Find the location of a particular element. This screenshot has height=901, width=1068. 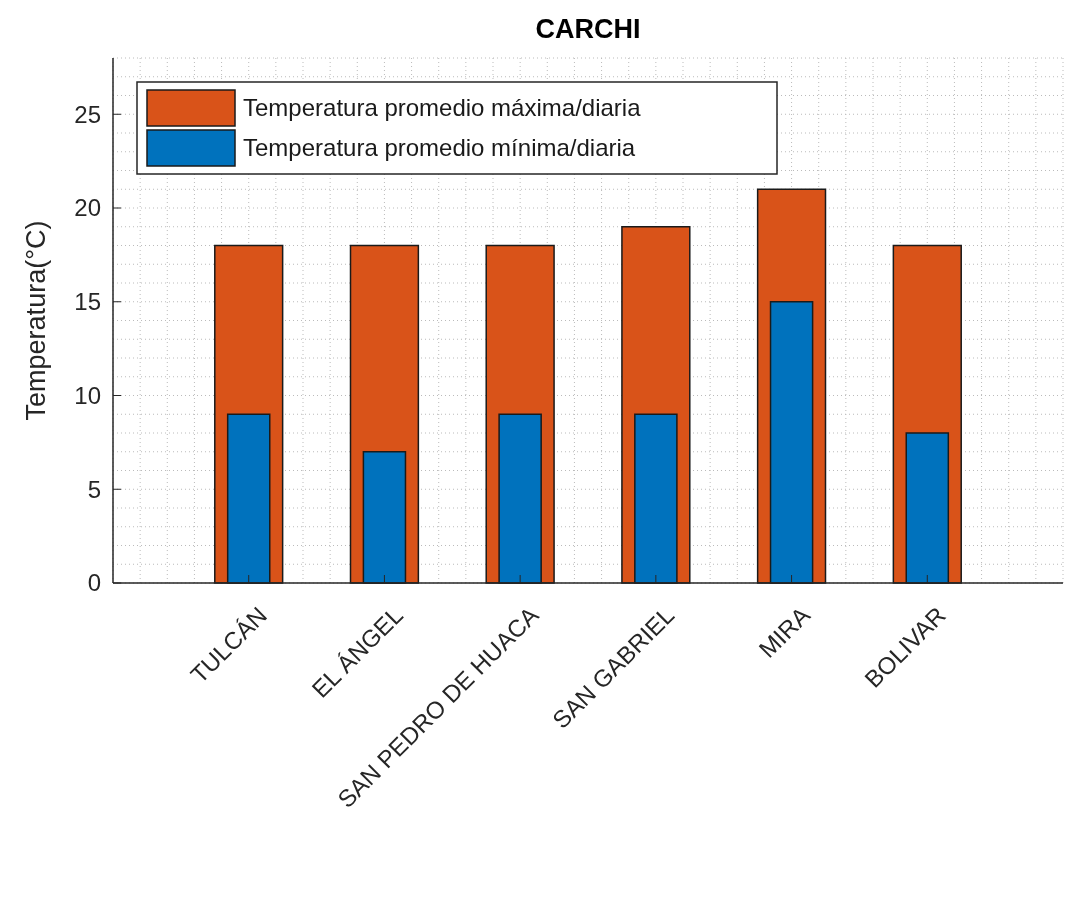

y-tick-label: 10 is located at coordinates (87, 395).